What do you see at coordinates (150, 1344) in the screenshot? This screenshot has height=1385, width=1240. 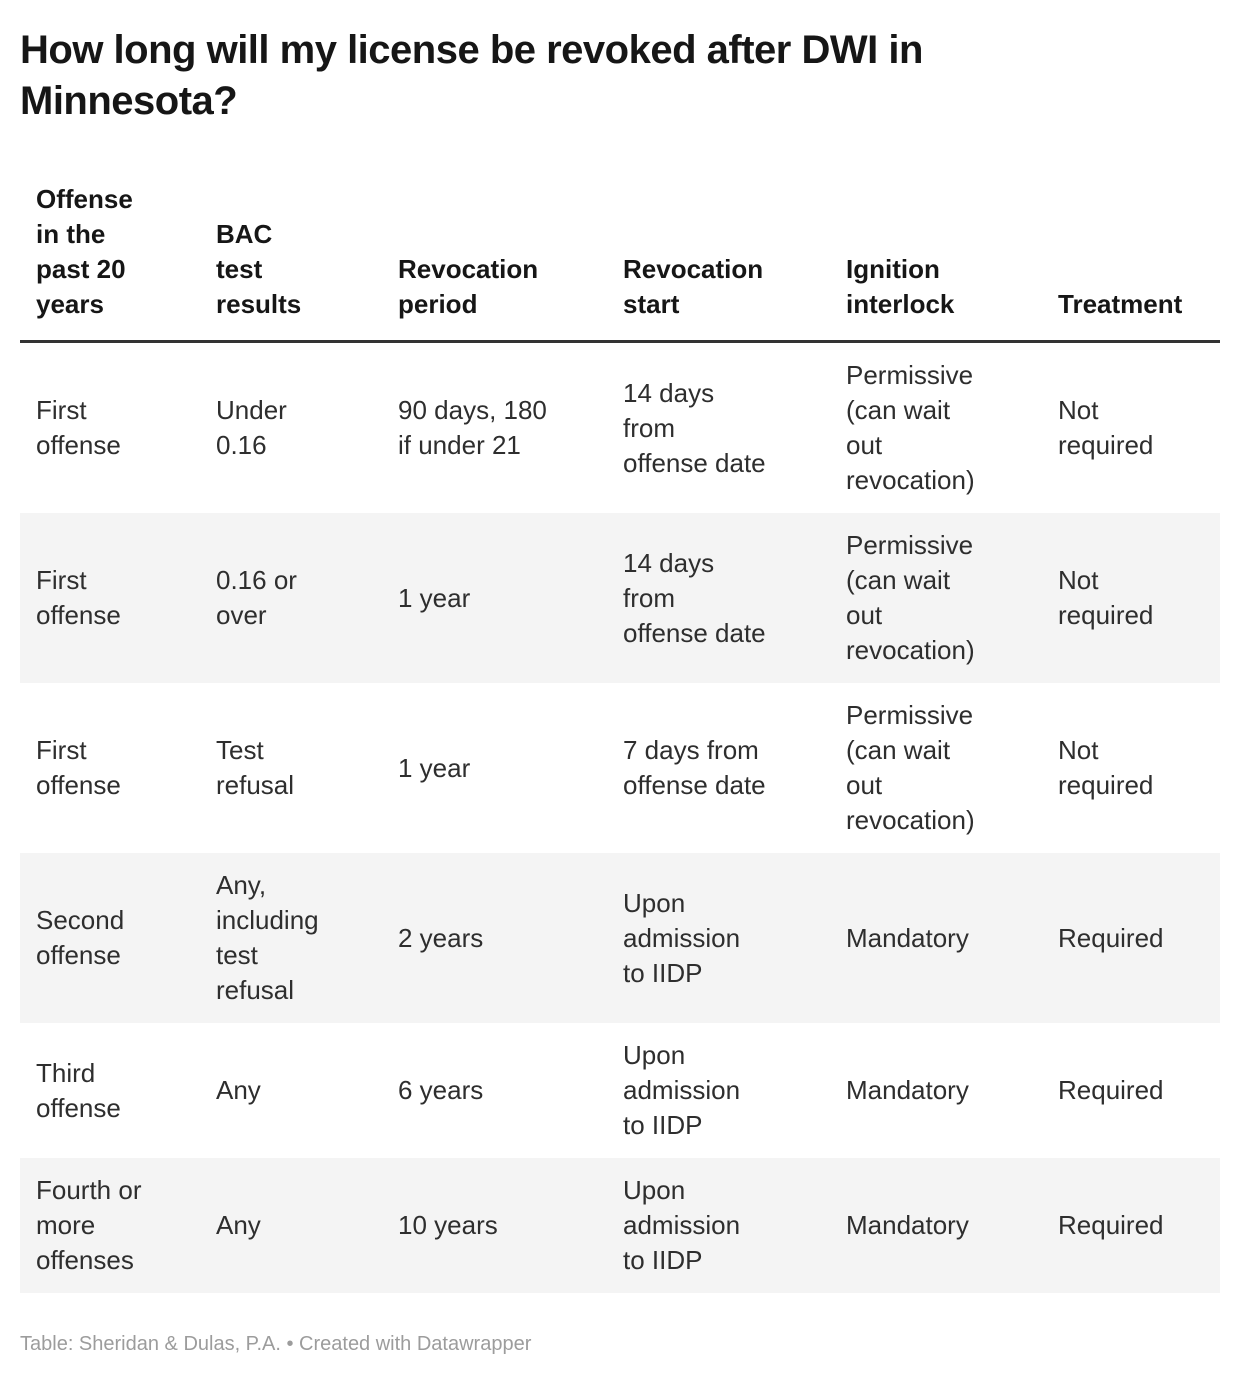 I see `source-attribution: Table: Sheridan & Dulas, P.A.` at bounding box center [150, 1344].